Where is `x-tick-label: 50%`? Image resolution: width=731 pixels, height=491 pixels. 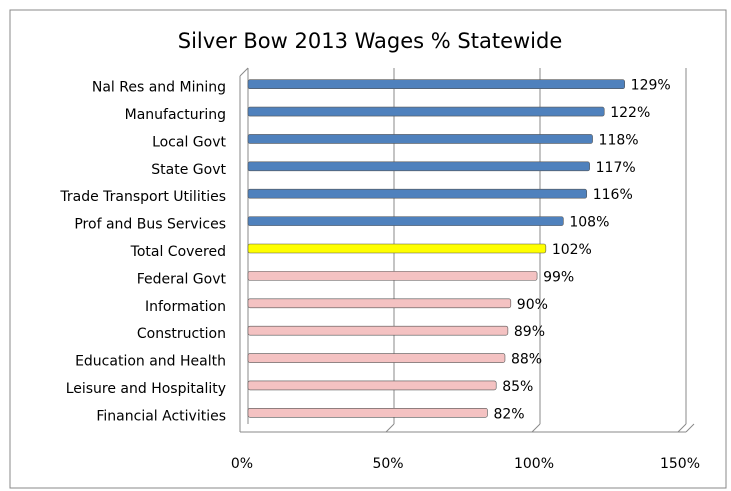
x-tick-label: 50% is located at coordinates (387, 464).